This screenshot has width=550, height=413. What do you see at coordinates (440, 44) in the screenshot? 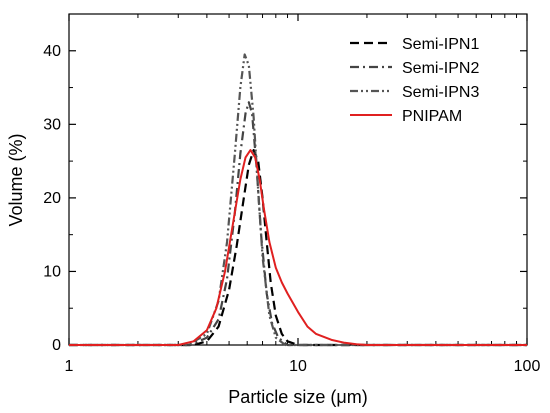
I see `legend-label-semi-ipn1: Semi-IPN1` at bounding box center [440, 44].